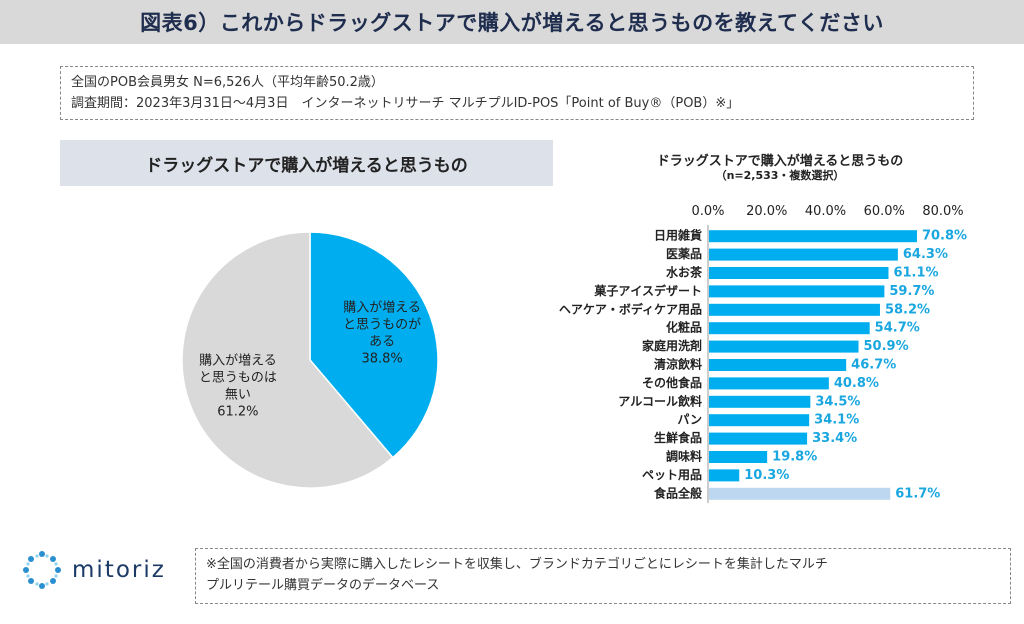  Describe the element at coordinates (684, 327) in the screenshot. I see `category-label-5: 化粧品` at that location.